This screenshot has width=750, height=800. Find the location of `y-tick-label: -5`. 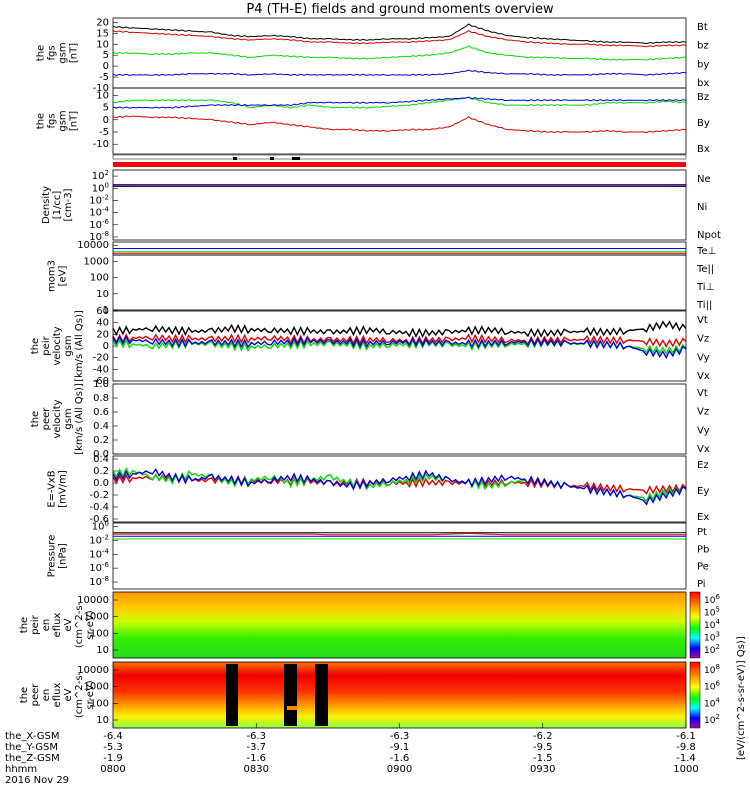

y-tick-label: -5 is located at coordinates (104, 132).